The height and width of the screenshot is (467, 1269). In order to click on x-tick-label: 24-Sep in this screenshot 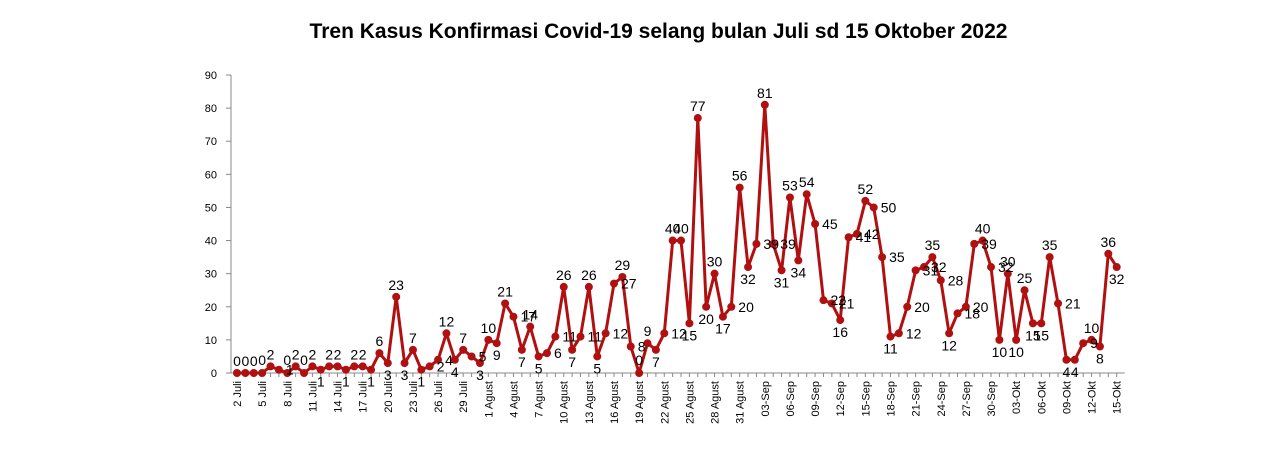, I will do `click(942, 398)`.